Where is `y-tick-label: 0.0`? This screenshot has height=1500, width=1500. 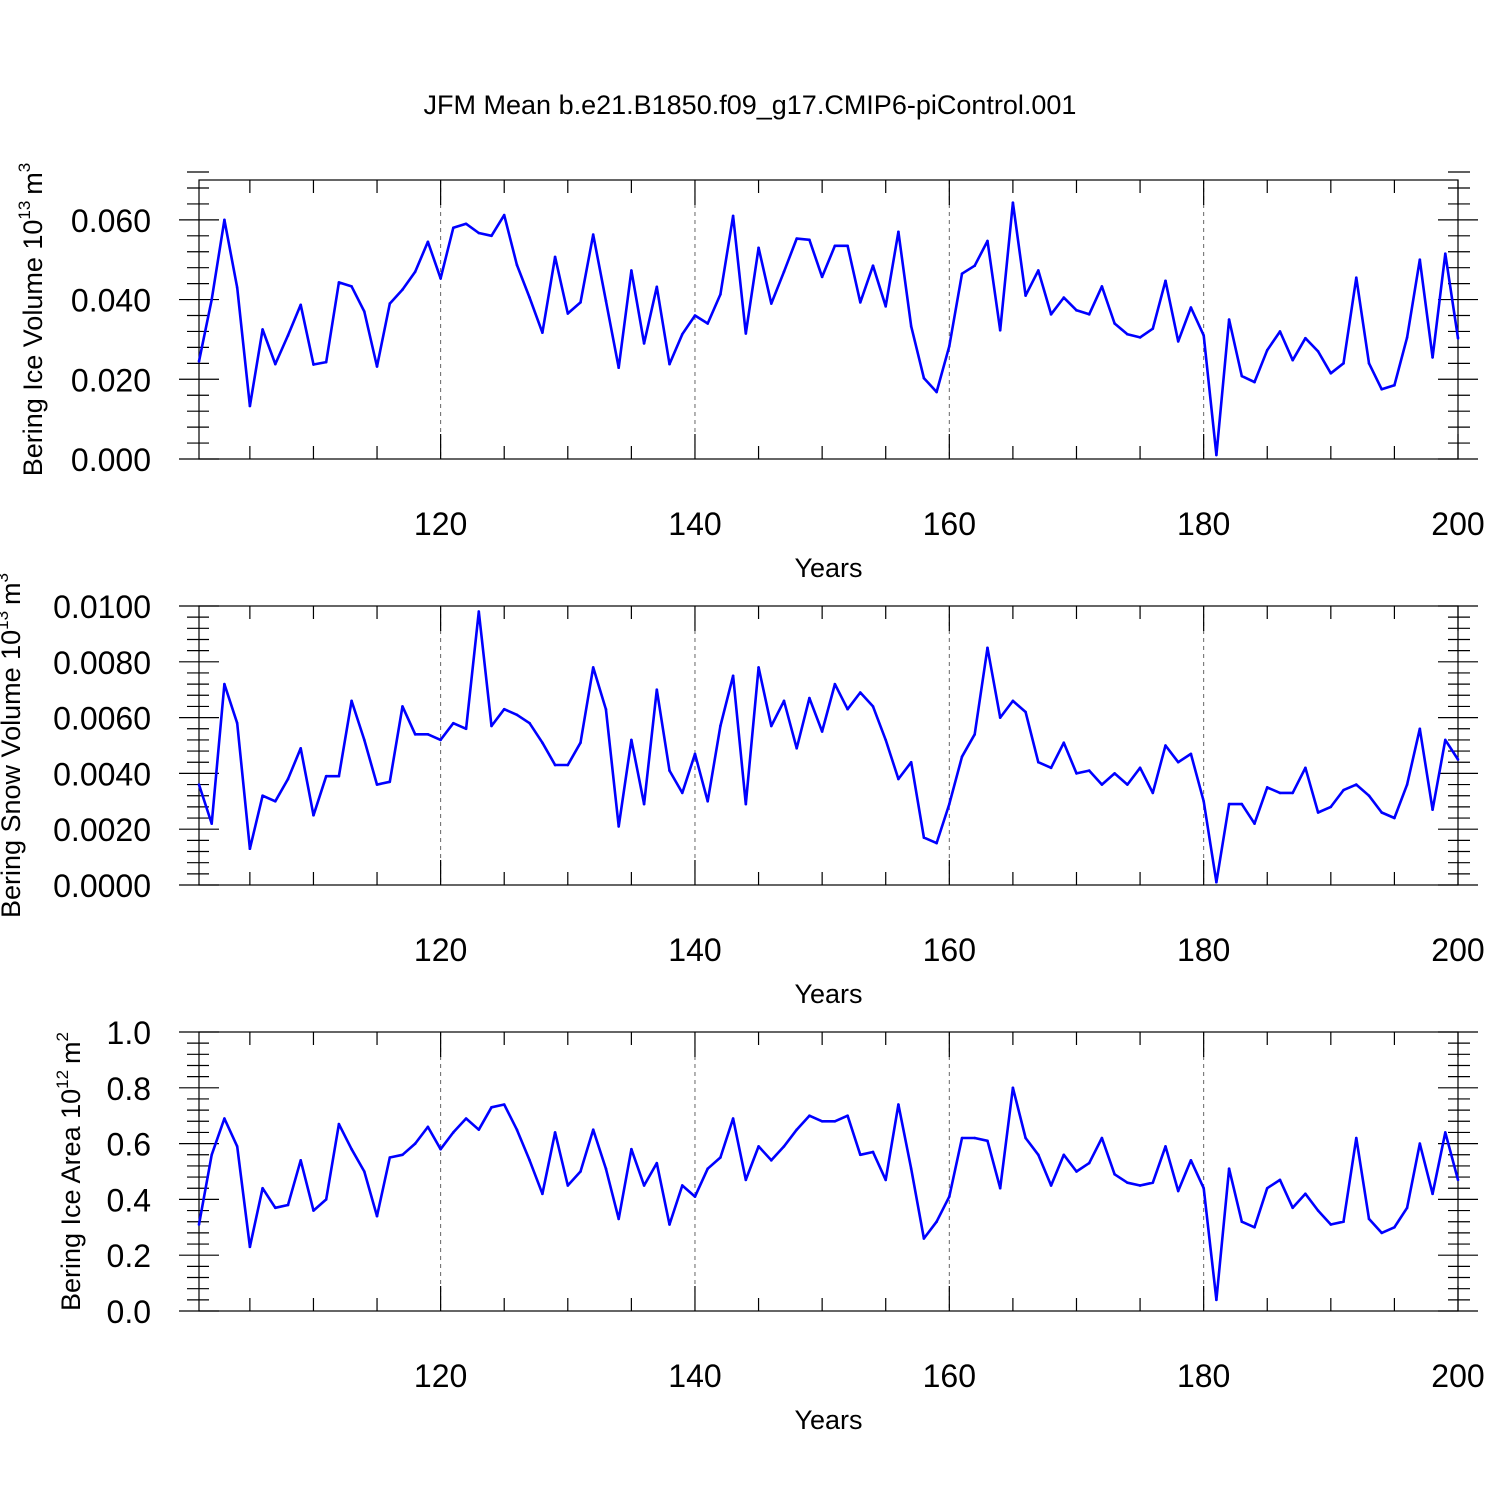
y-tick-label: 0.0 is located at coordinates (129, 1312).